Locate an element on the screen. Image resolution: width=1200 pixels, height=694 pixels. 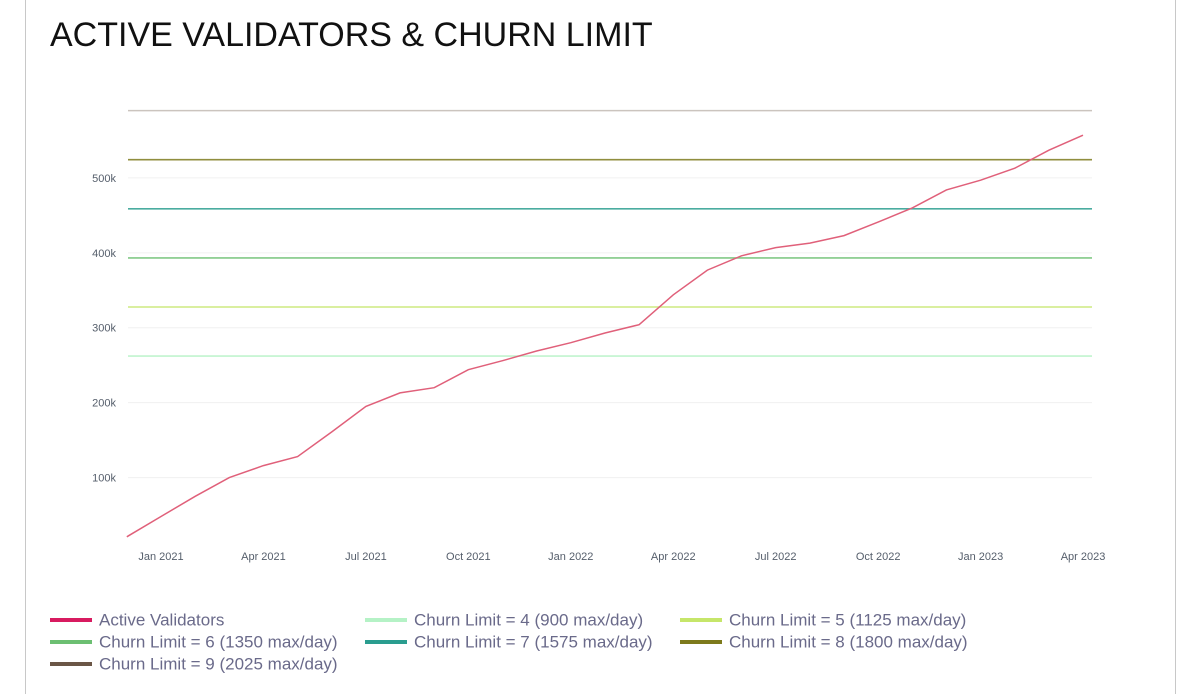
x-tick-label: Jul 2022 is located at coordinates (776, 557).